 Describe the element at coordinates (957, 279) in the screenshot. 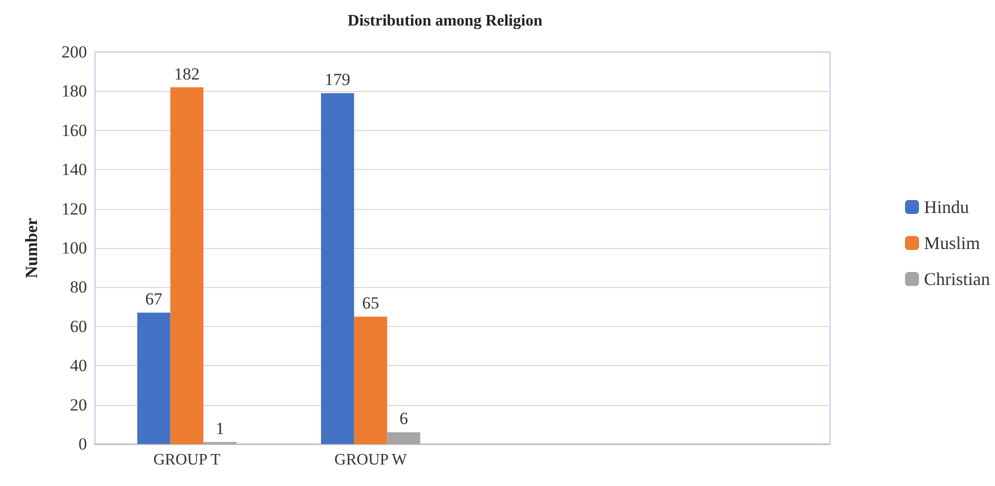

I see `legend-label: Christian` at that location.